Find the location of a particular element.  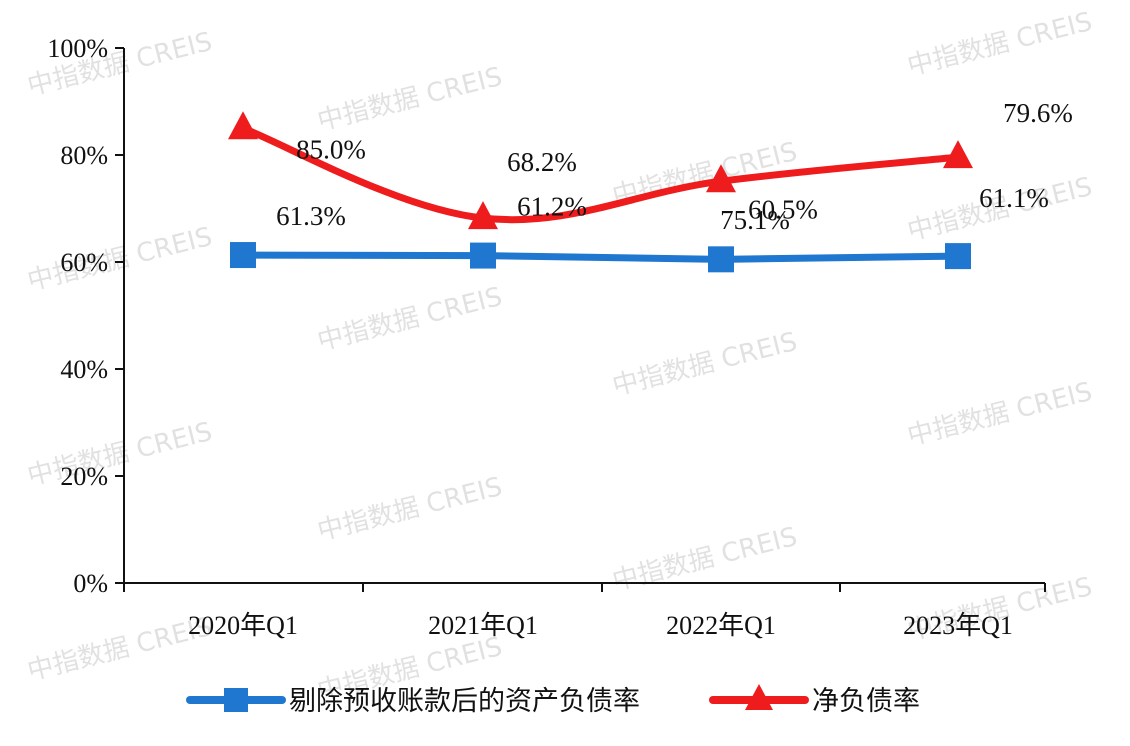

x-category-label: 2022年Q1 is located at coordinates (721, 625).